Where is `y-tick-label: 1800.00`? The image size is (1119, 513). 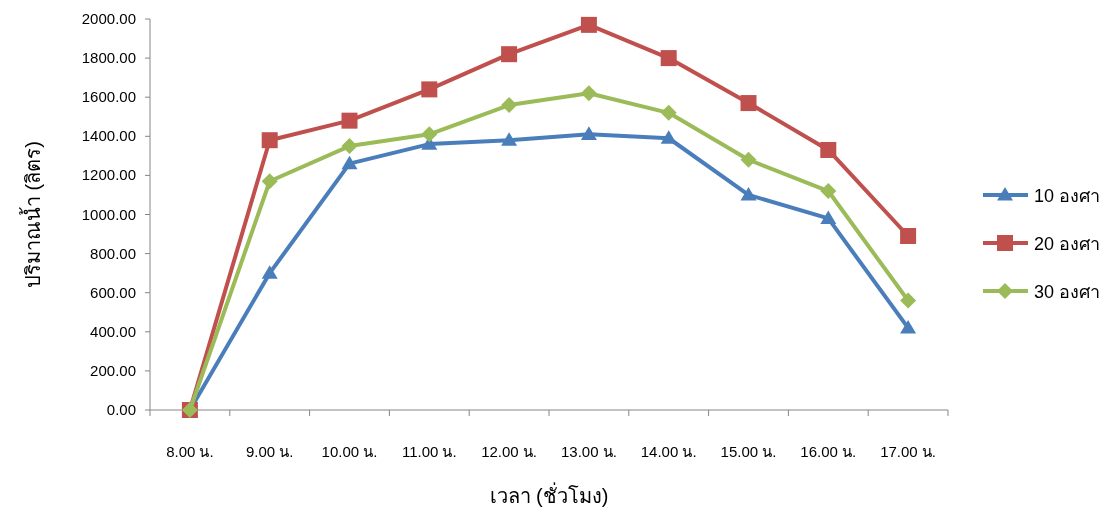
y-tick-label: 1800.00 is located at coordinates (108, 58).